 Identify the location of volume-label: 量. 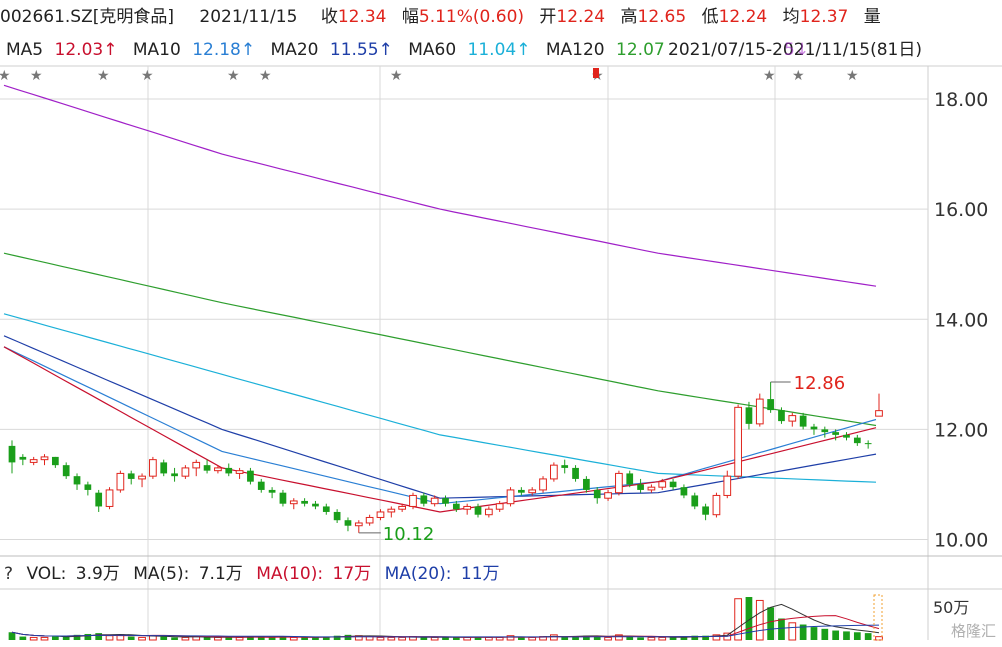
(872, 17).